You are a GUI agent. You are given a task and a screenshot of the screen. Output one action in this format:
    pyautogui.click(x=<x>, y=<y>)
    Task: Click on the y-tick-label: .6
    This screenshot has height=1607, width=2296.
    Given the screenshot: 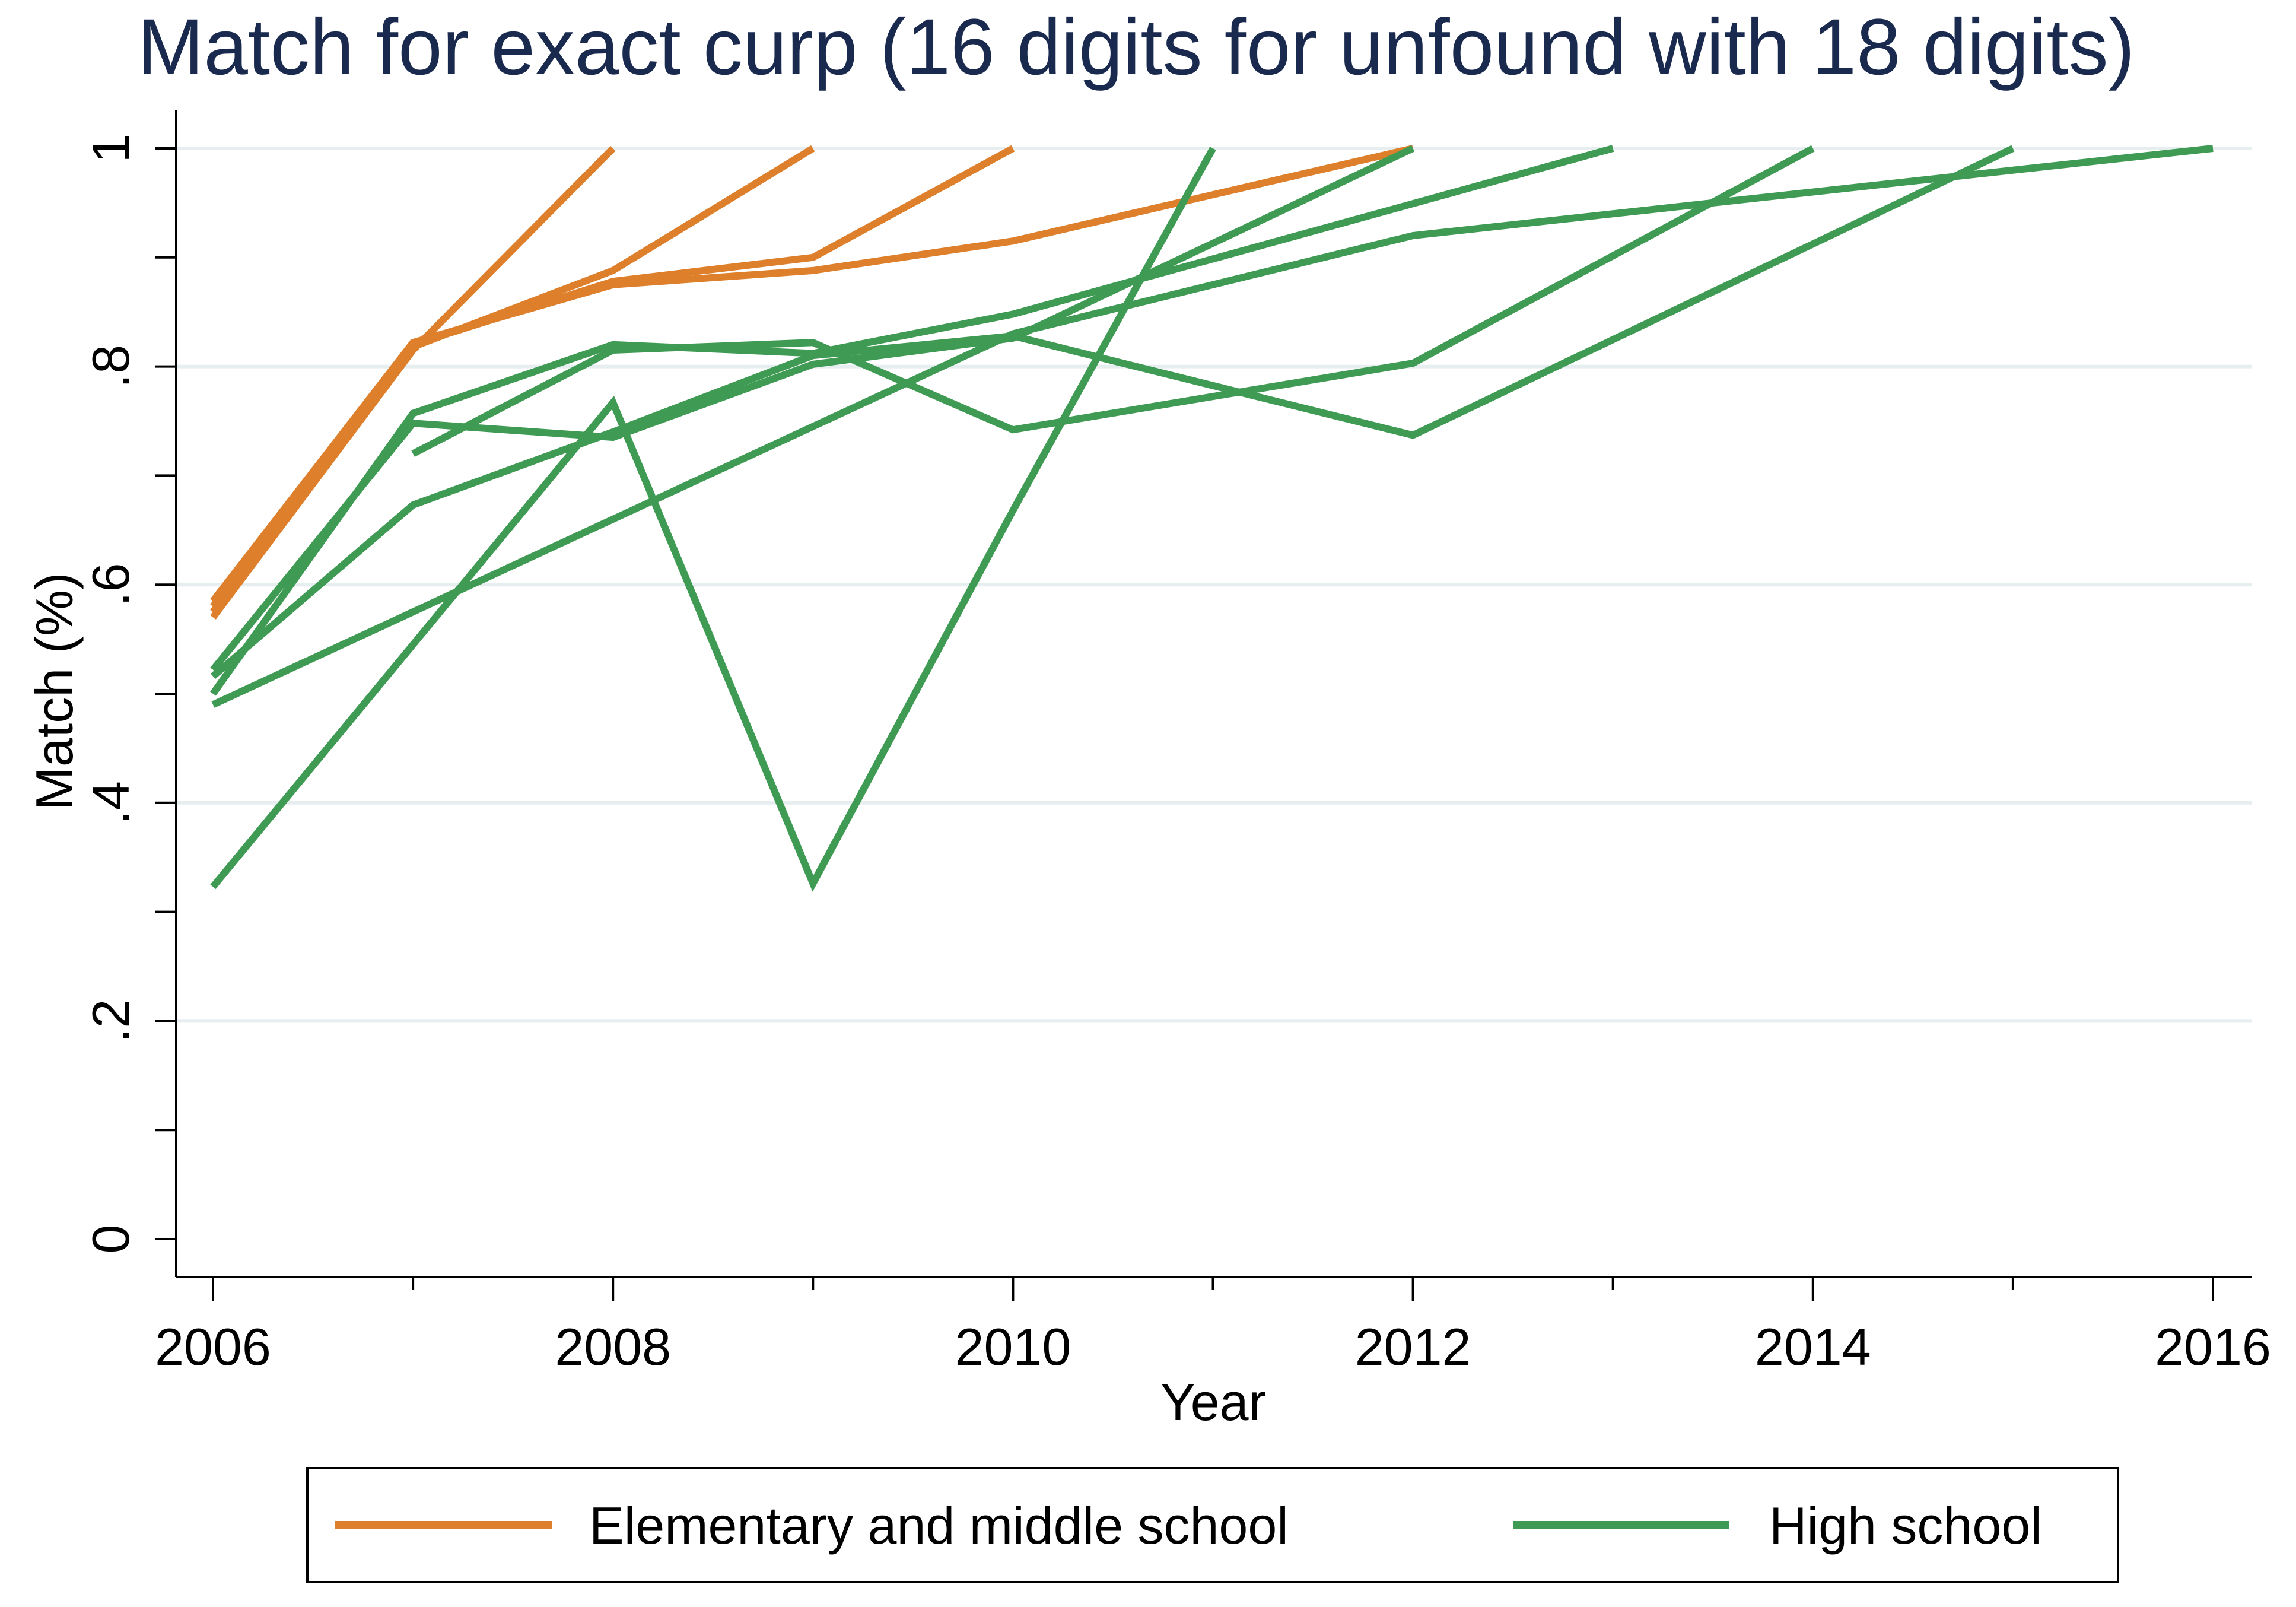 What is the action you would take?
    pyautogui.click(x=110, y=584)
    